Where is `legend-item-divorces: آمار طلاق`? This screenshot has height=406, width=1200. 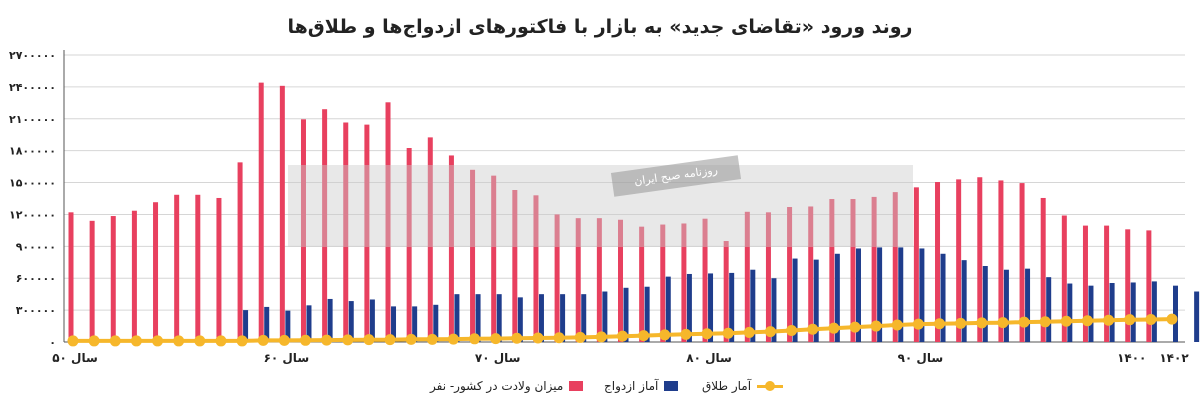 legend-item-divorces: آمار طلاق is located at coordinates (743, 386).